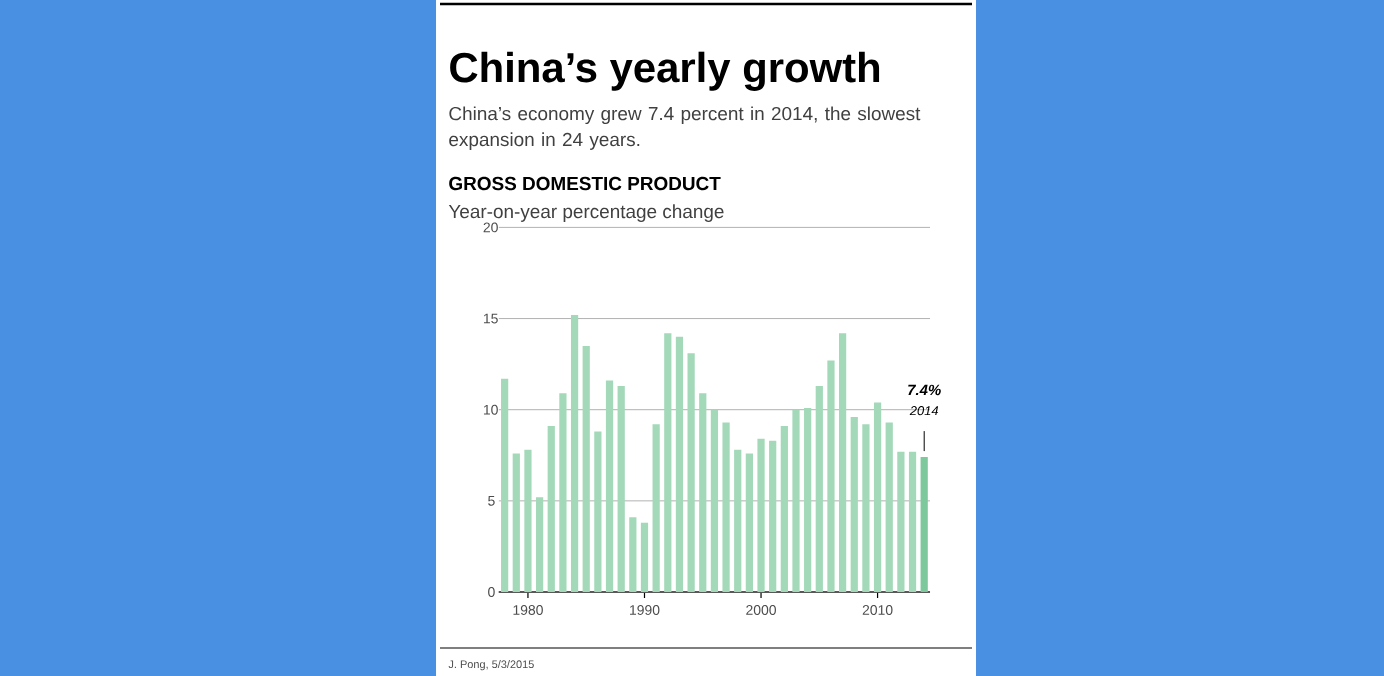 This screenshot has width=1384, height=676. Describe the element at coordinates (586, 213) in the screenshot. I see `y-axis-title: Year-on-year percentage change` at that location.